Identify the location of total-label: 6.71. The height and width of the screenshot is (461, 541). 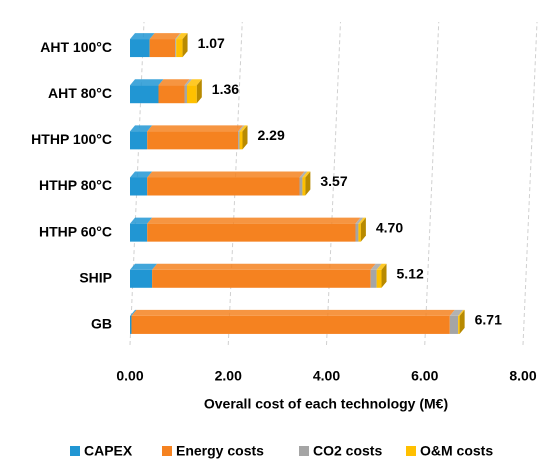
(488, 320).